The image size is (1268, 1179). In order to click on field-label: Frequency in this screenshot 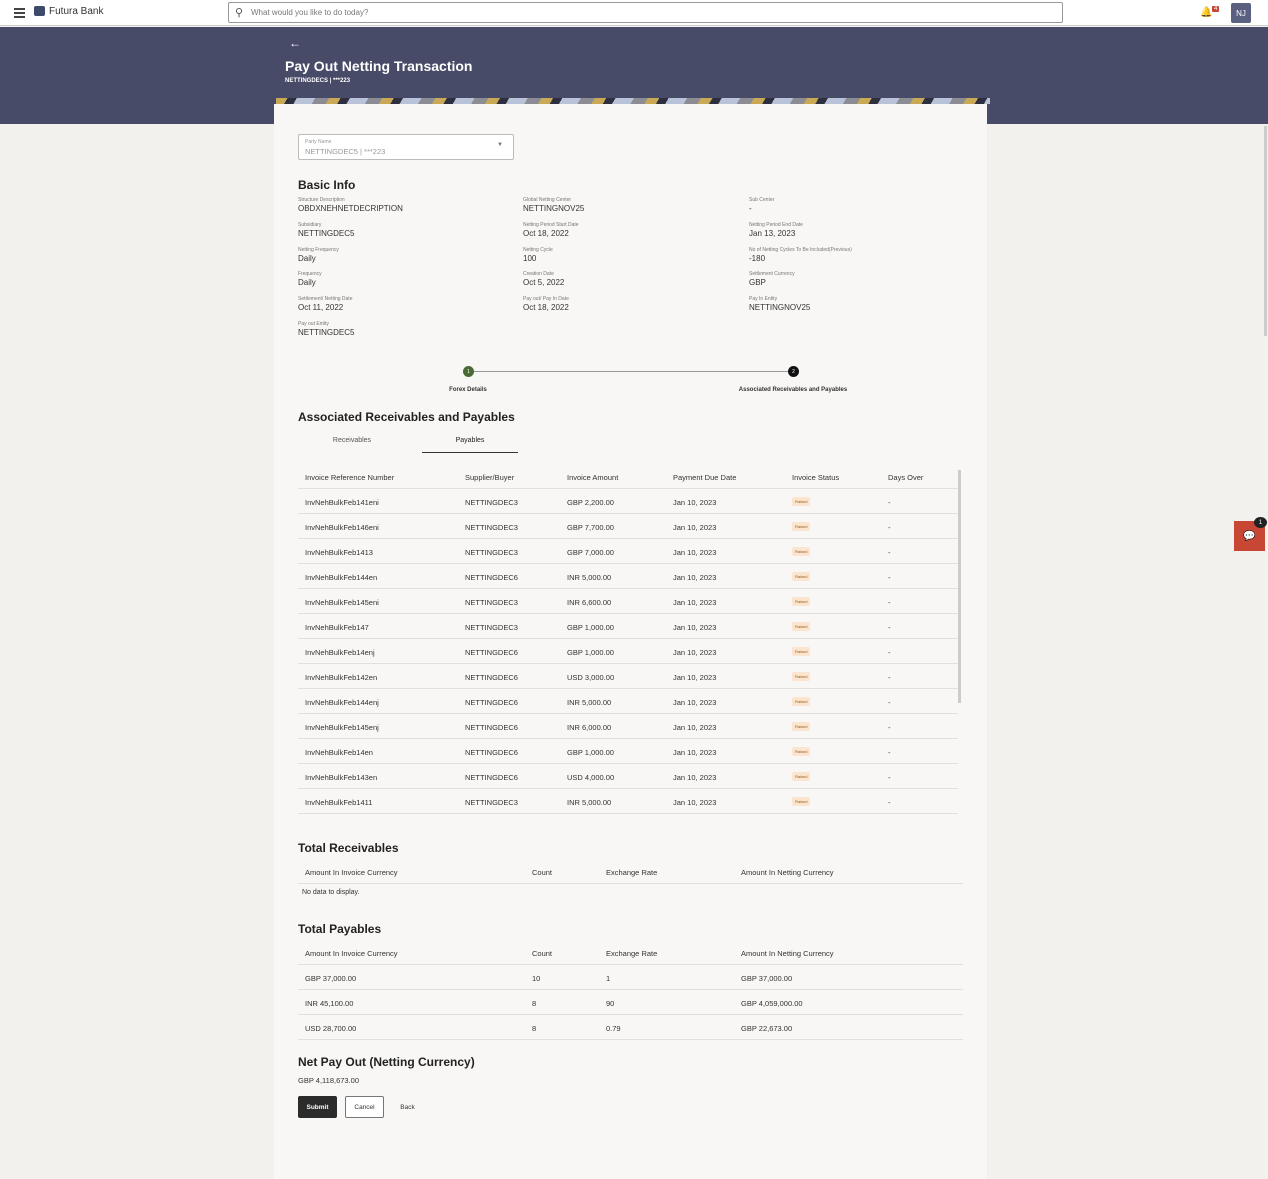, I will do `click(310, 274)`.